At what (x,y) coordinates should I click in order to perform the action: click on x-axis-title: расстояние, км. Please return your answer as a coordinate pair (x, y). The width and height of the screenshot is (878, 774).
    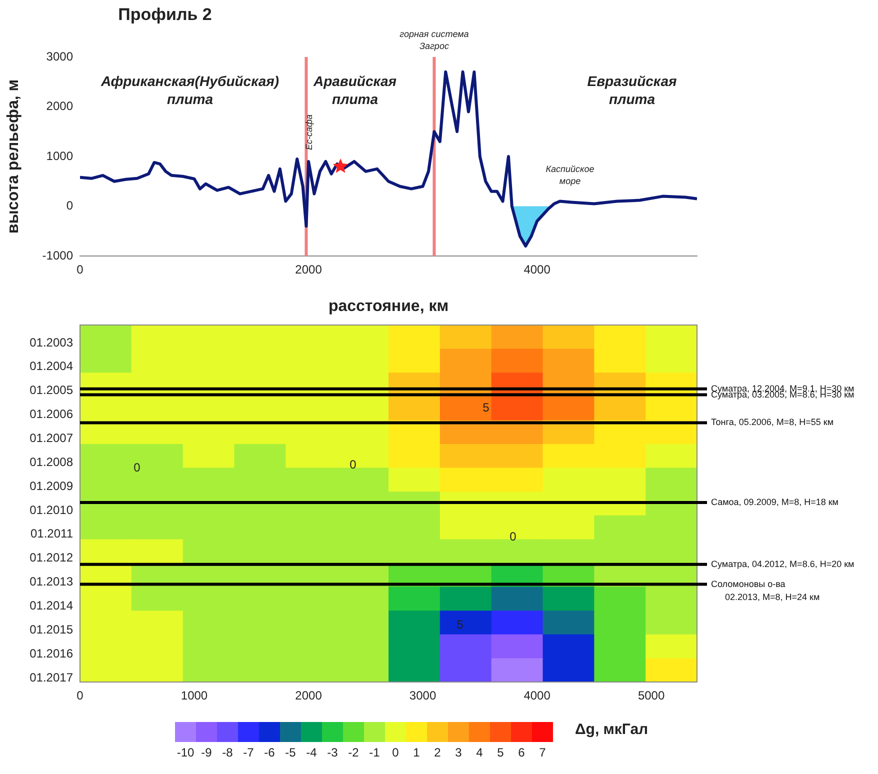
    Looking at the image, I should click on (388, 306).